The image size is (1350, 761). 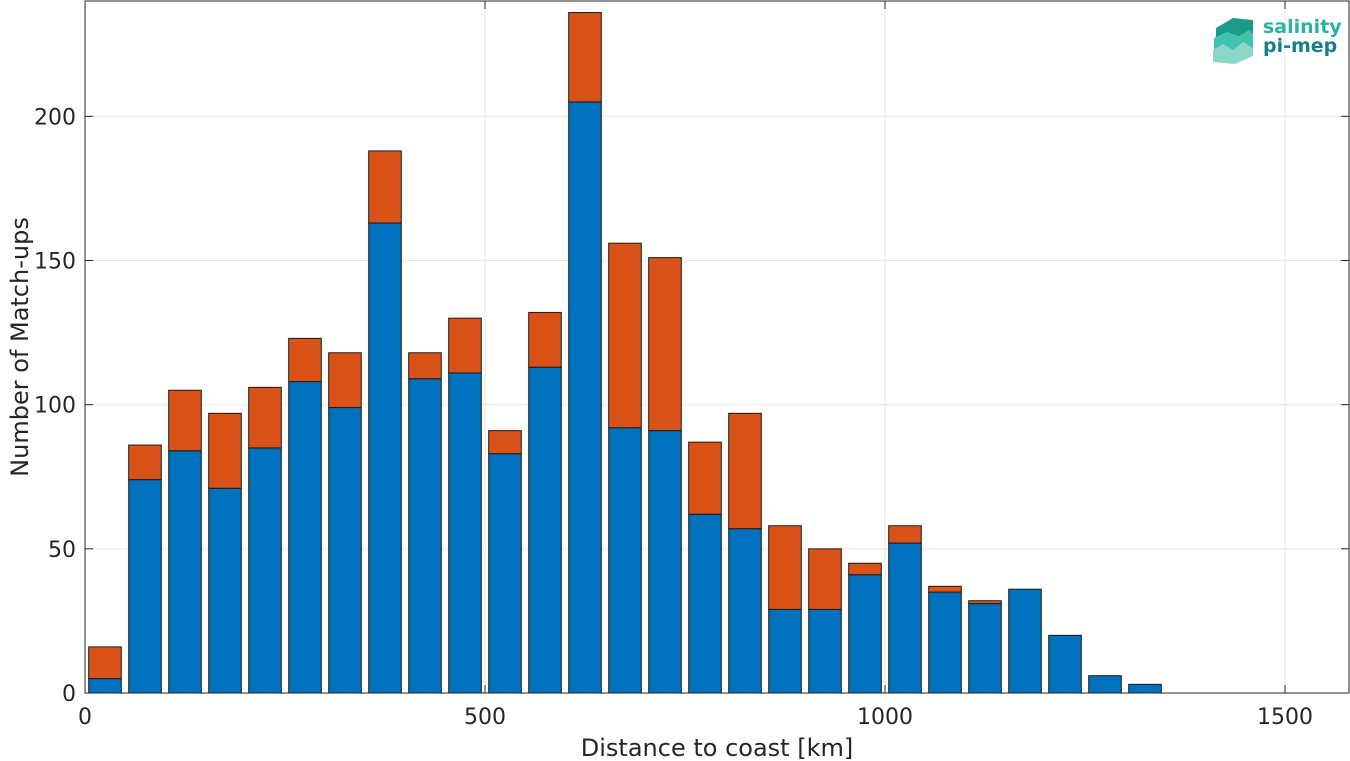 What do you see at coordinates (485, 717) in the screenshot?
I see `x-tick-label: 500` at bounding box center [485, 717].